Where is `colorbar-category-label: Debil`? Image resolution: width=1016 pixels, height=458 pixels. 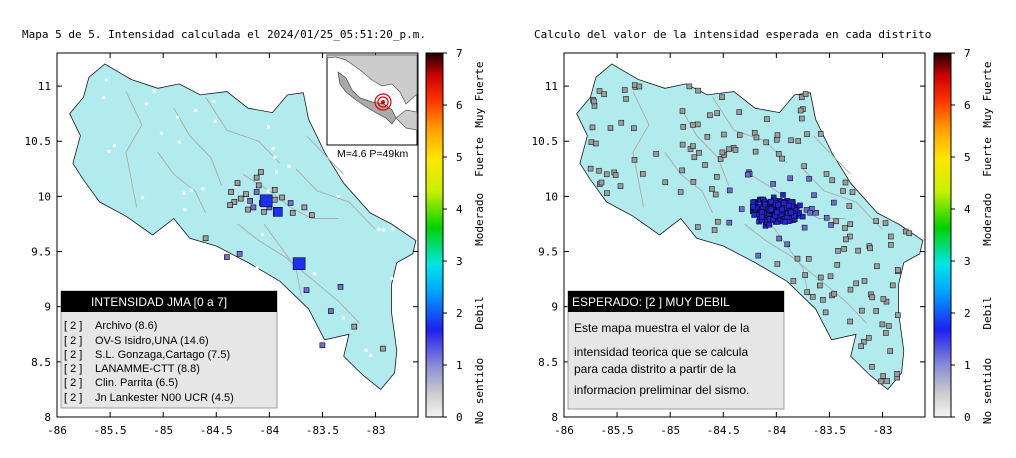
colorbar-category-label: Debil is located at coordinates (479, 312).